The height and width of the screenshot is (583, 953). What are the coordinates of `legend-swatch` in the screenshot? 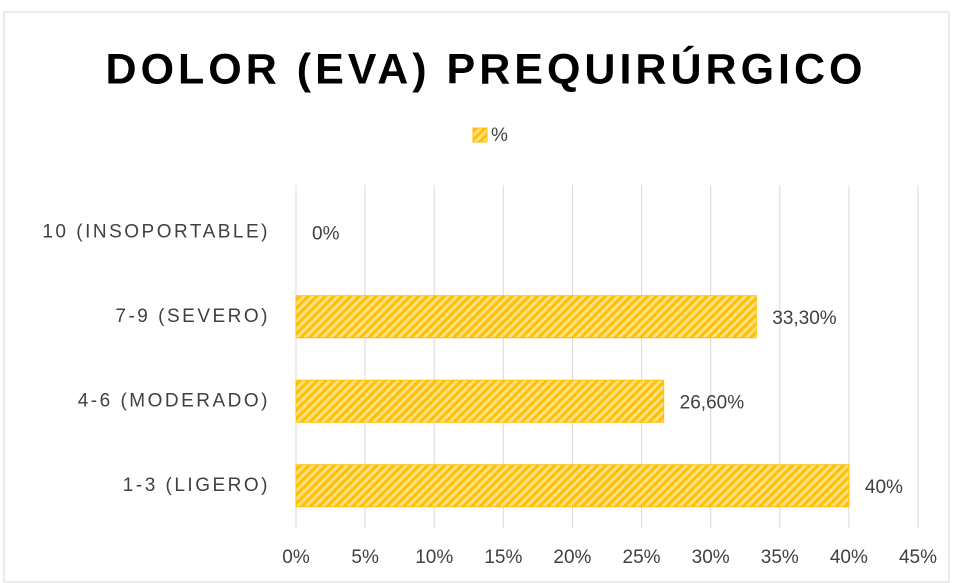 It's located at (480, 135).